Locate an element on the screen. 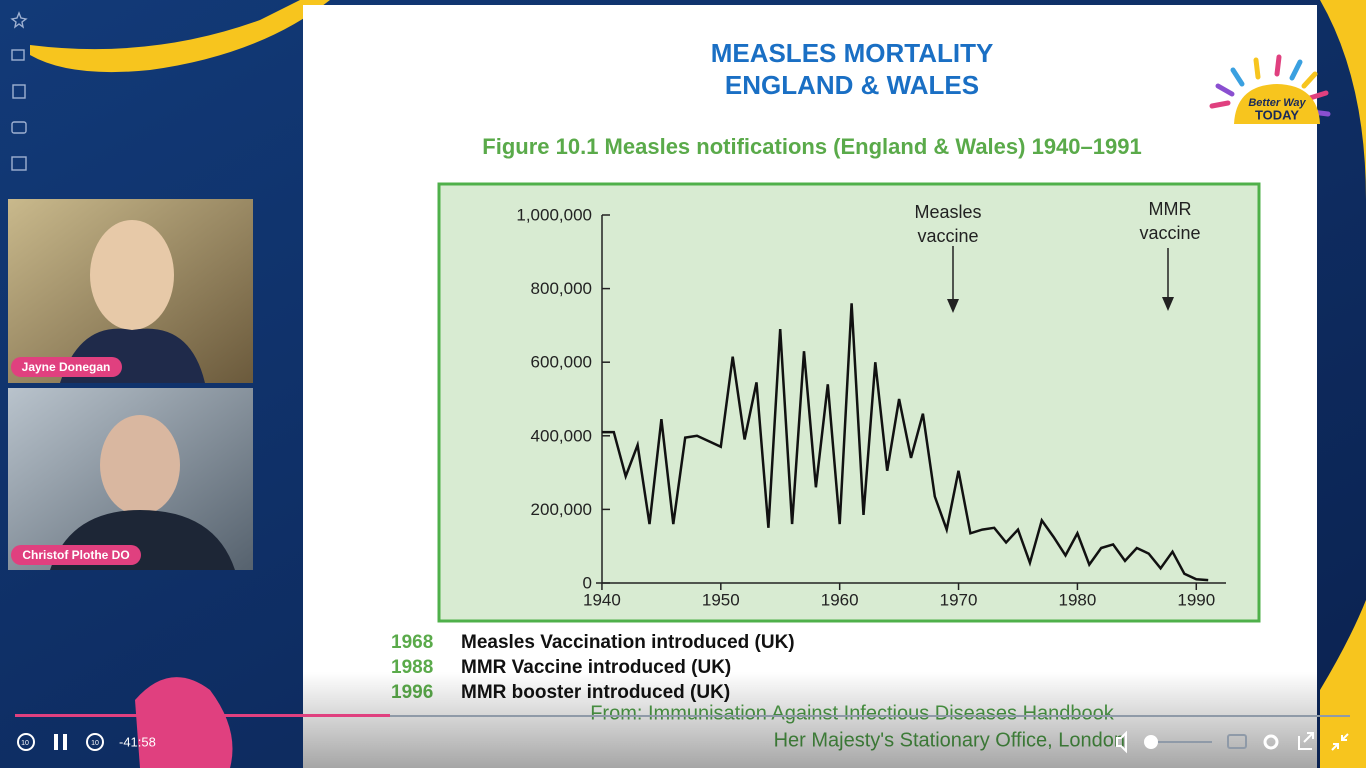  settings-button is located at coordinates (1271, 742).